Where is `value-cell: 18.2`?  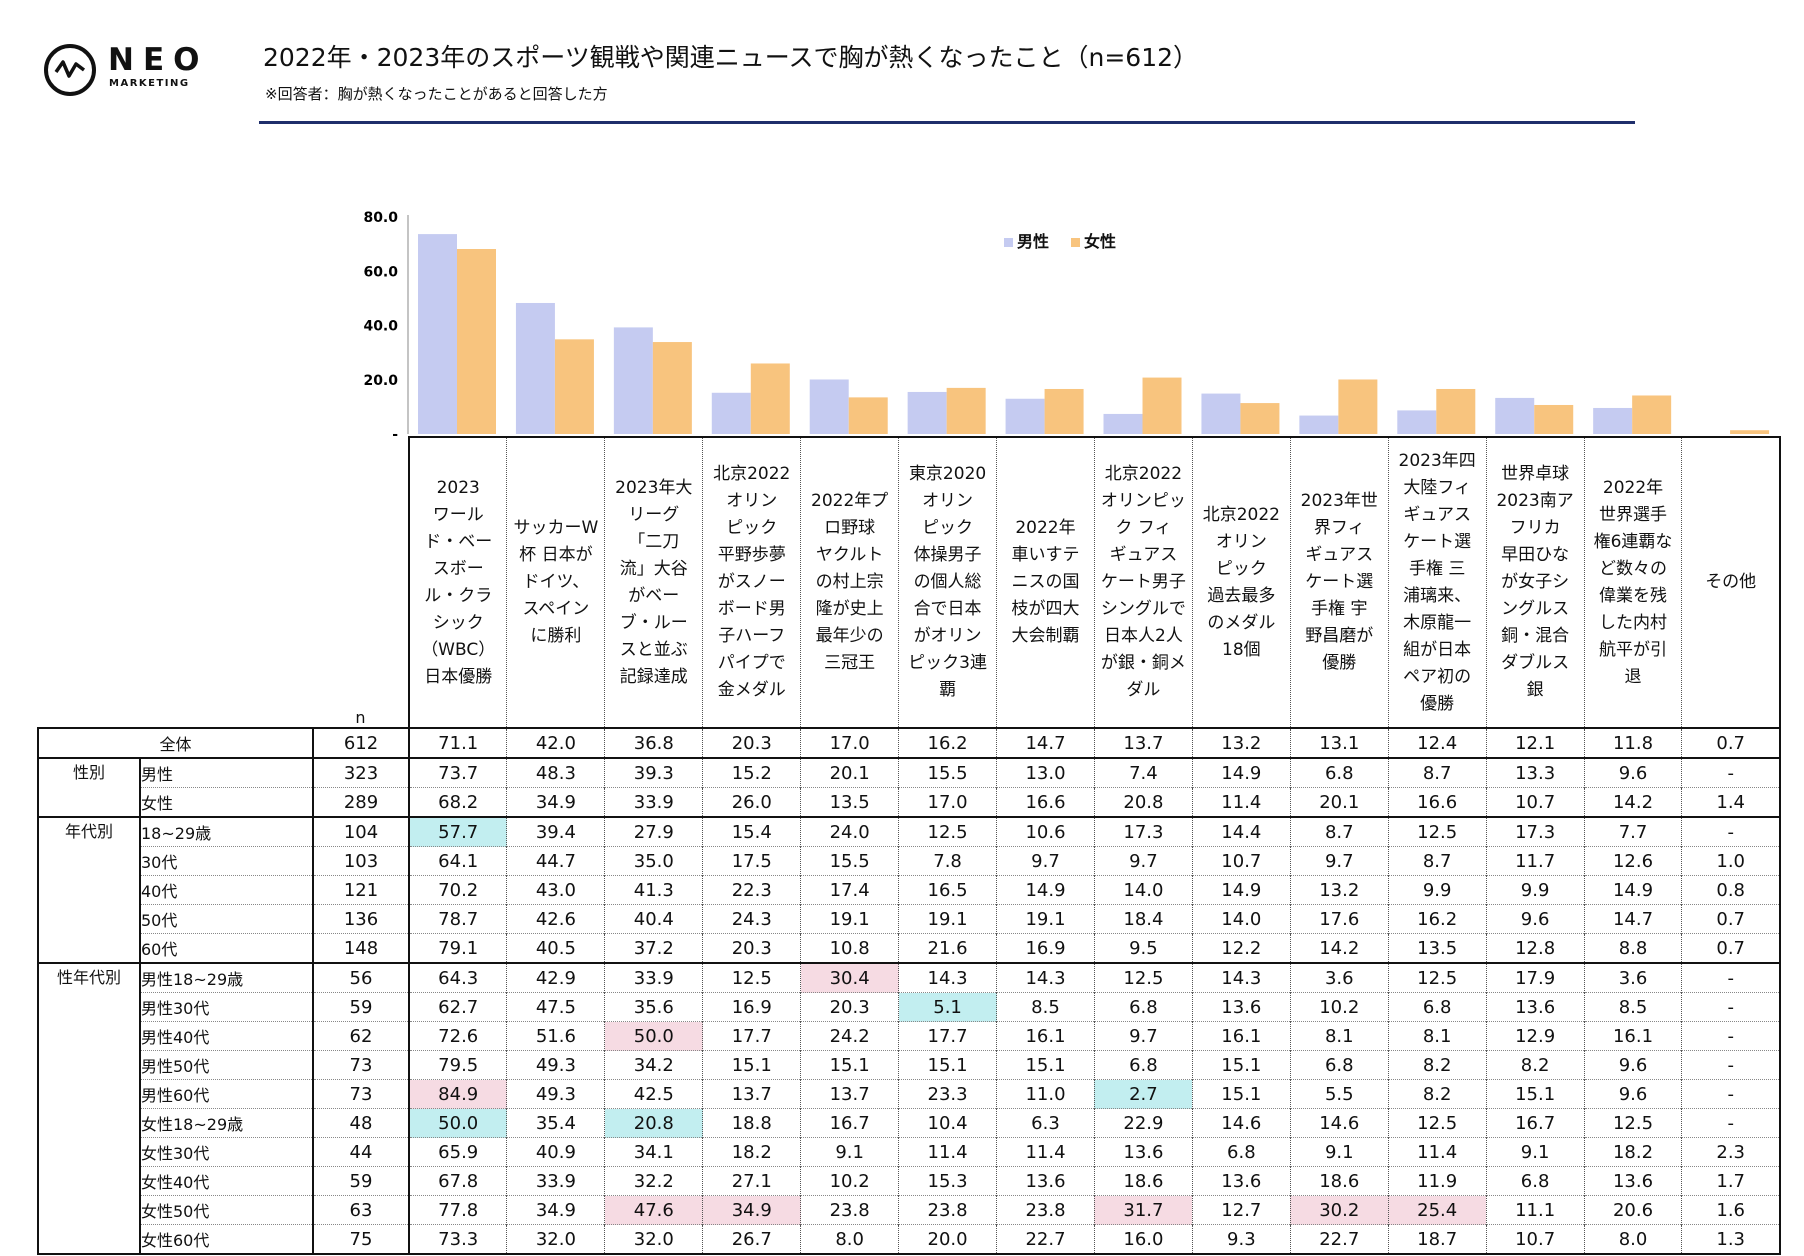
value-cell: 18.2 is located at coordinates (1633, 1152).